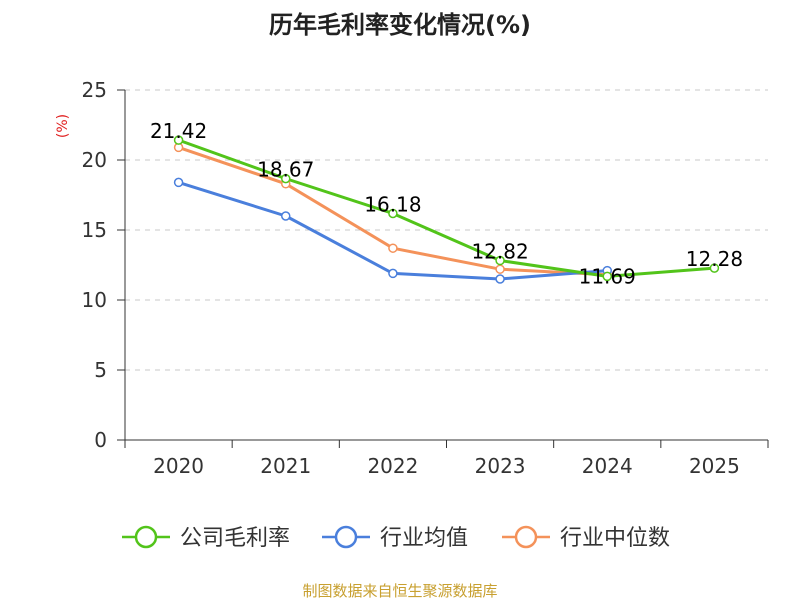 This screenshot has width=800, height=600. I want to click on legend-item-1: 行业均值, so click(395, 538).